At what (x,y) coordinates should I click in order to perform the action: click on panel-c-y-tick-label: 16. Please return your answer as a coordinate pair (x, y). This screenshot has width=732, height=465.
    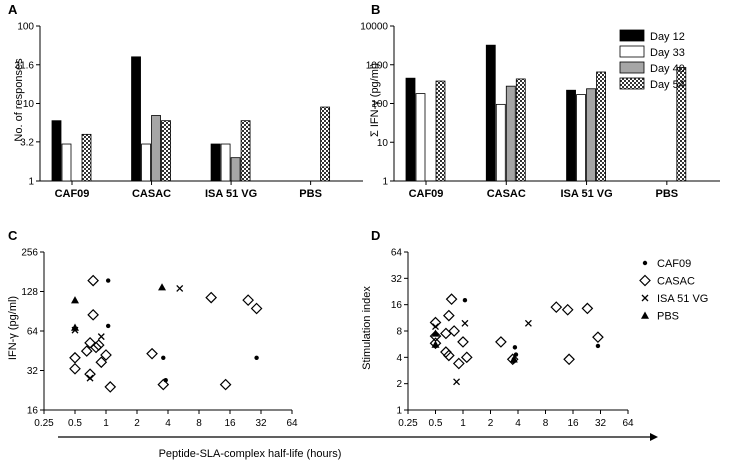
    Looking at the image, I should click on (33, 411).